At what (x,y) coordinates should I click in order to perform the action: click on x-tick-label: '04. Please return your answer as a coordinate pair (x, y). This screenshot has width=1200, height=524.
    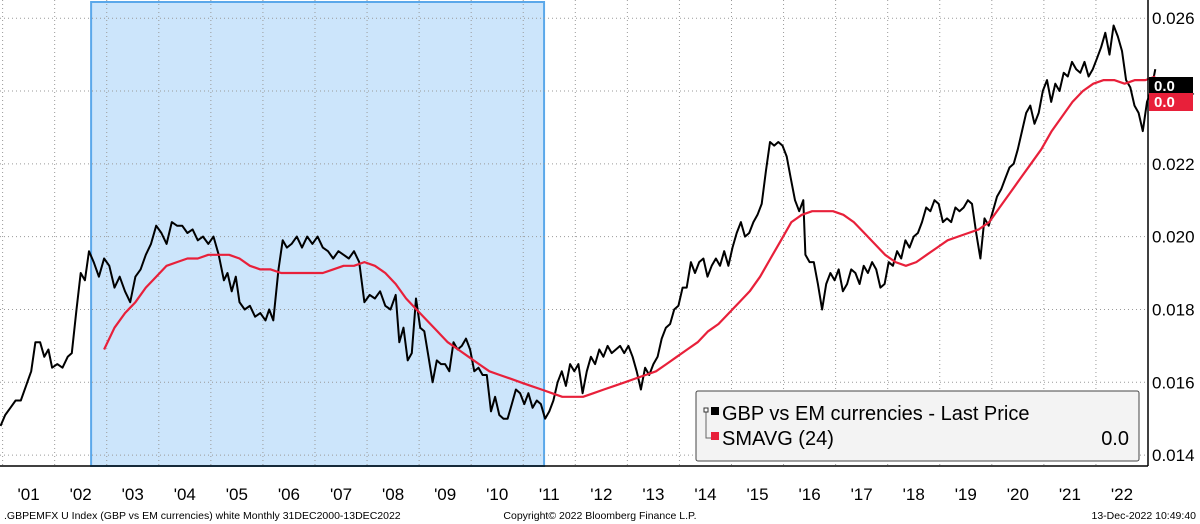
    Looking at the image, I should click on (185, 494).